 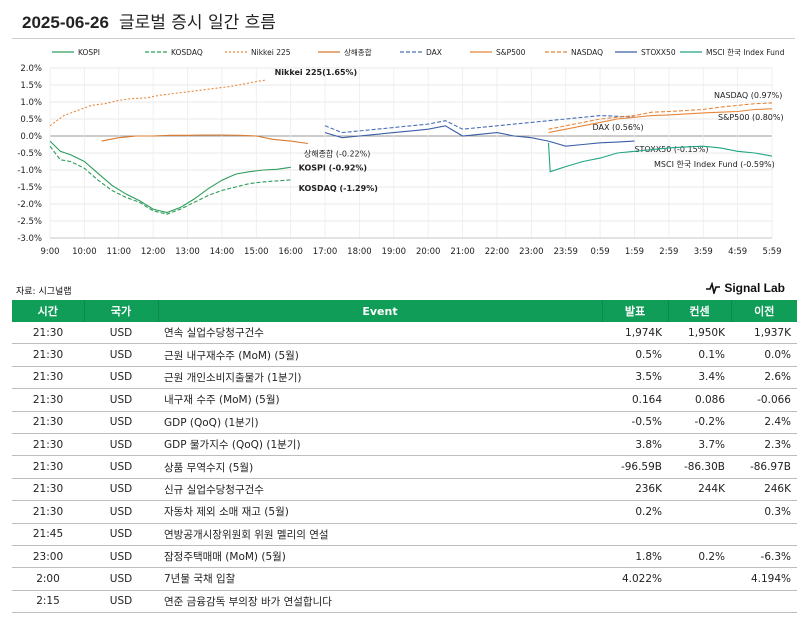 I want to click on col-header-previous: 이전, so click(x=764, y=311).